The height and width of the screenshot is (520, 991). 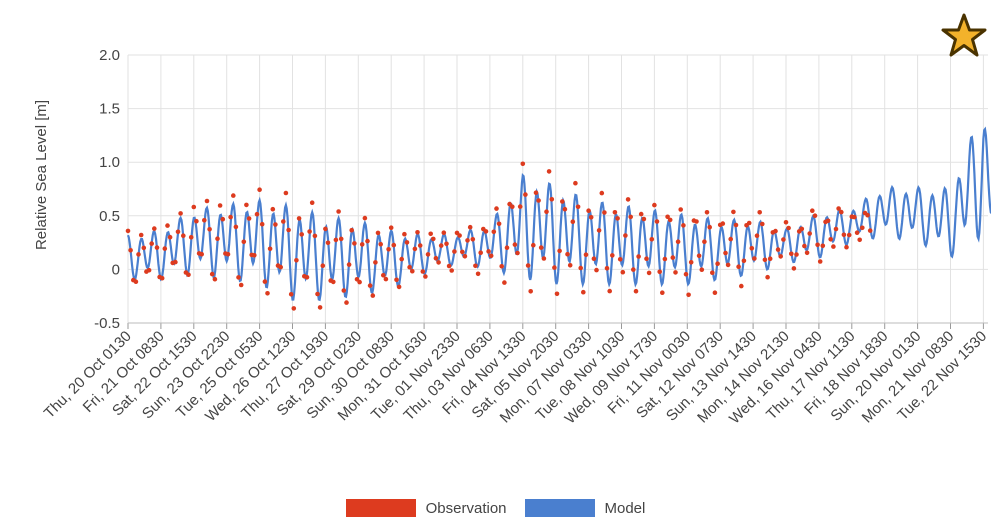 What do you see at coordinates (426, 508) in the screenshot?
I see `legend-item-observation: Observation` at bounding box center [426, 508].